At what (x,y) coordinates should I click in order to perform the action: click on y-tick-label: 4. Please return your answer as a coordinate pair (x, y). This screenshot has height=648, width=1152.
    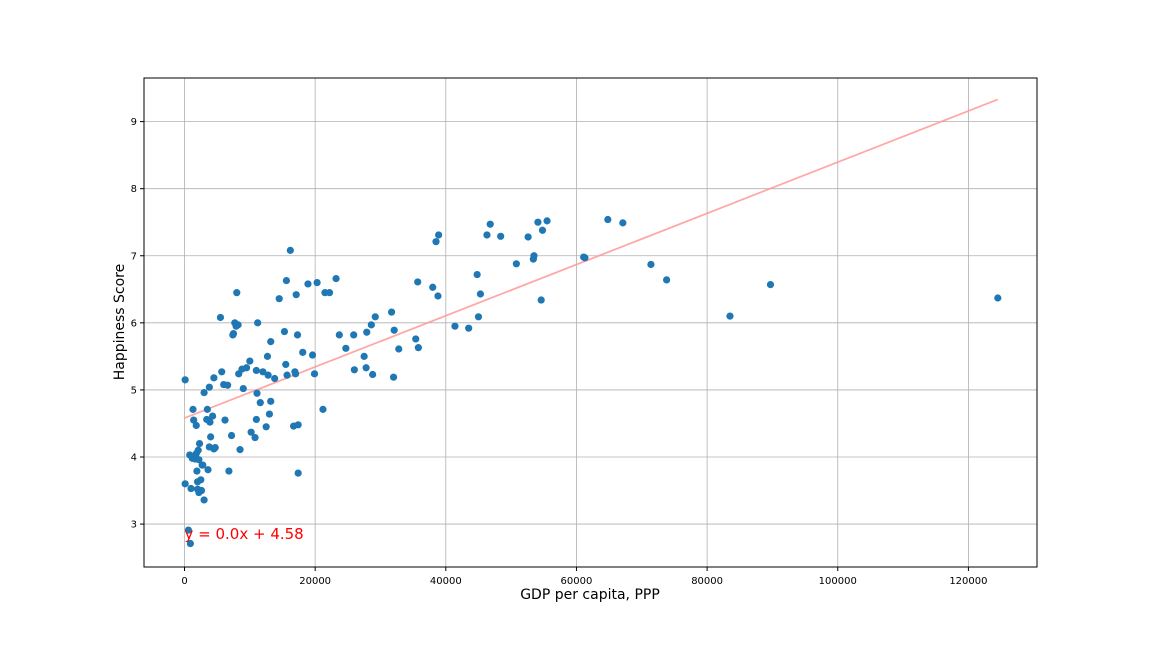
    Looking at the image, I should click on (134, 457).